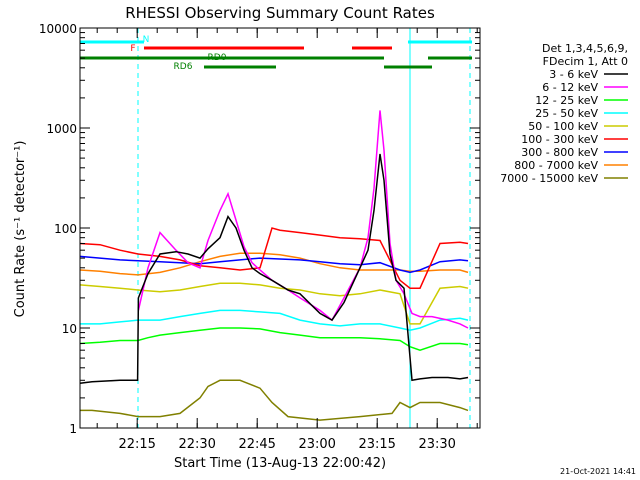 Image resolution: width=640 pixels, height=480 pixels. What do you see at coordinates (556, 165) in the screenshot?
I see `legend-label-7: 800 - 7000 keV` at bounding box center [556, 165].